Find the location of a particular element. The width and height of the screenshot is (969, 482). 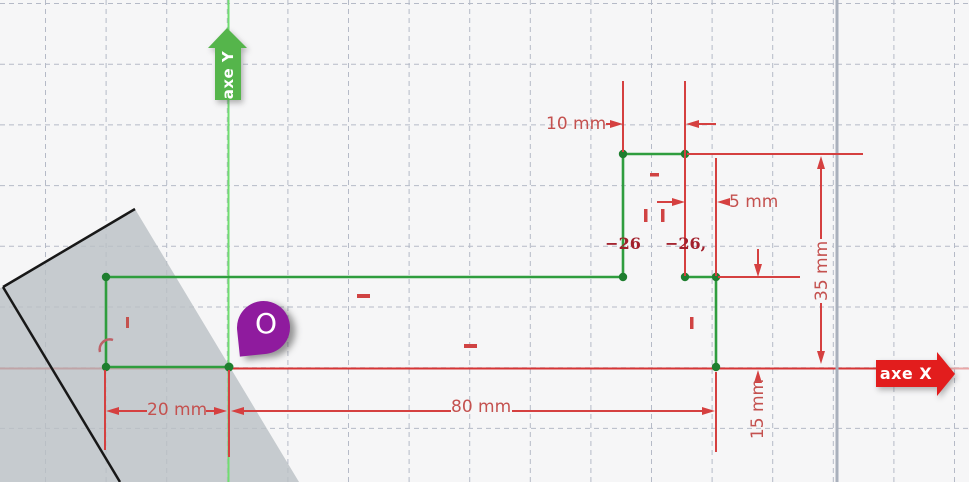

dim-label-80mm: 80 mm is located at coordinates (481, 407).